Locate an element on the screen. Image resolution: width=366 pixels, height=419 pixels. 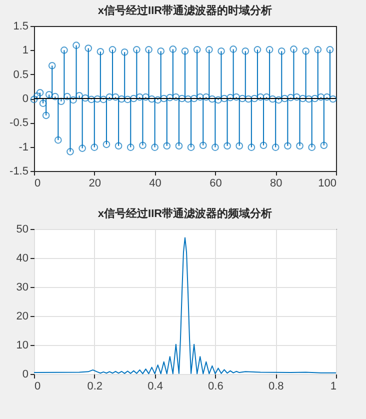
y-tick-label: -1 is located at coordinates (23, 147).